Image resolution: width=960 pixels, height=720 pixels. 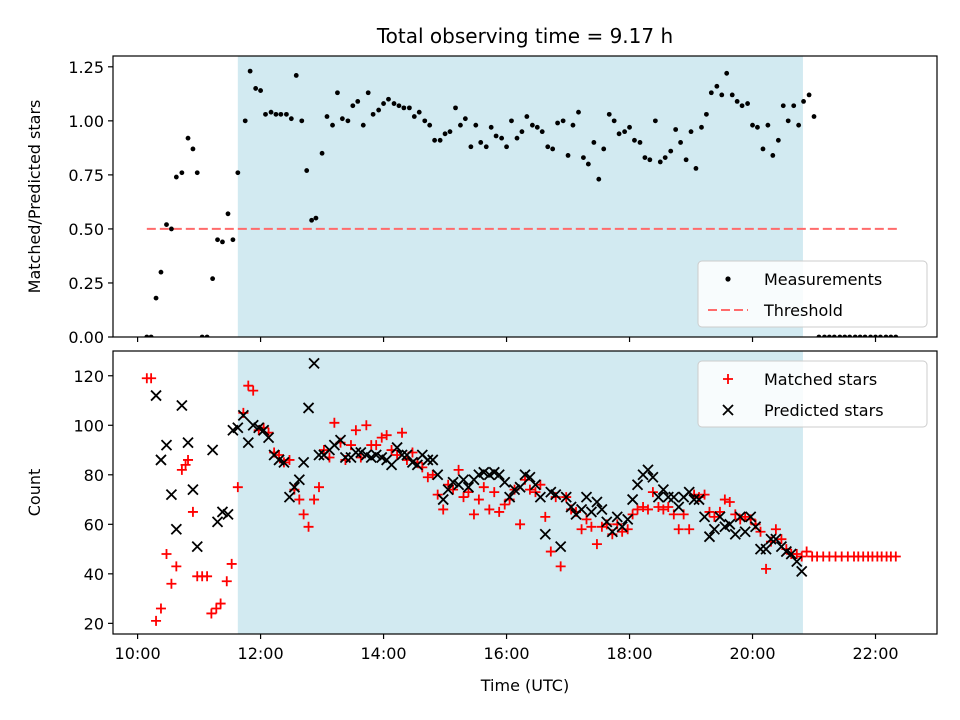 I want to click on legend: Matched stars Predicted stars, so click(x=812, y=394).